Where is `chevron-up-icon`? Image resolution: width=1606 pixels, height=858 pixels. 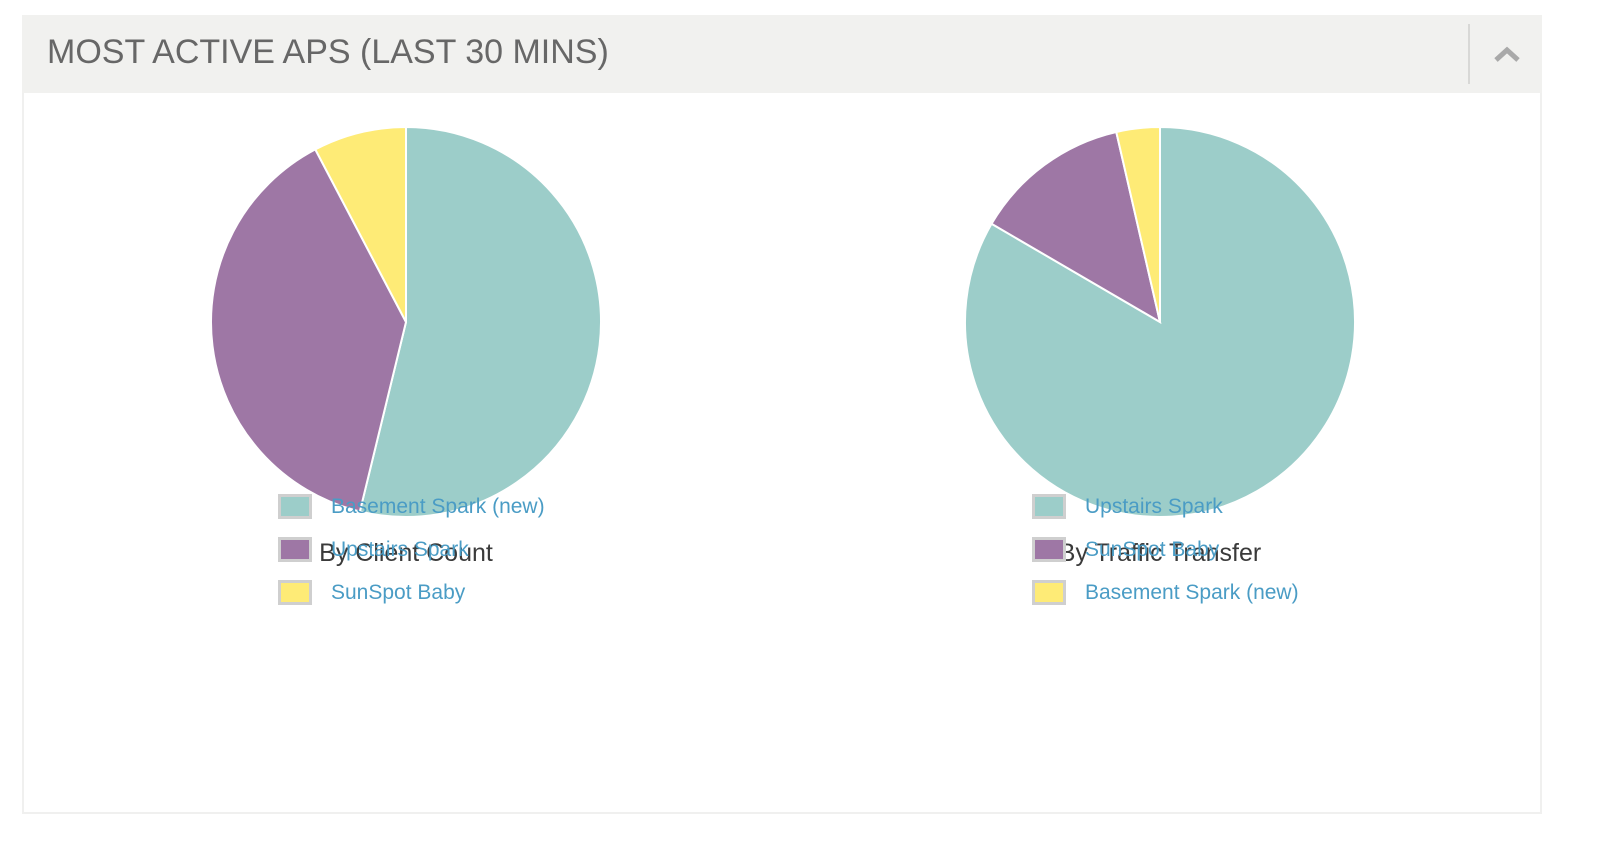 chevron-up-icon is located at coordinates (1507, 54).